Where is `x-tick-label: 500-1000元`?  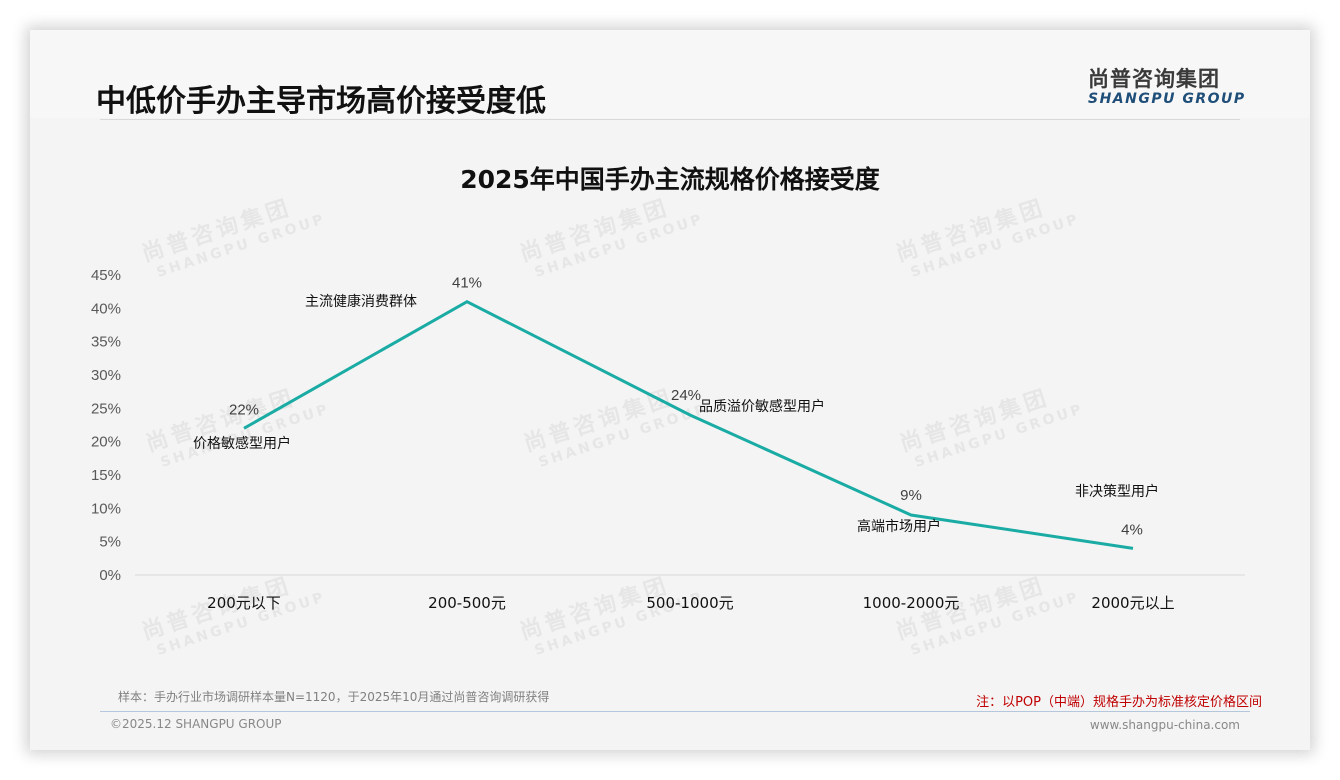 x-tick-label: 500-1000元 is located at coordinates (689, 603).